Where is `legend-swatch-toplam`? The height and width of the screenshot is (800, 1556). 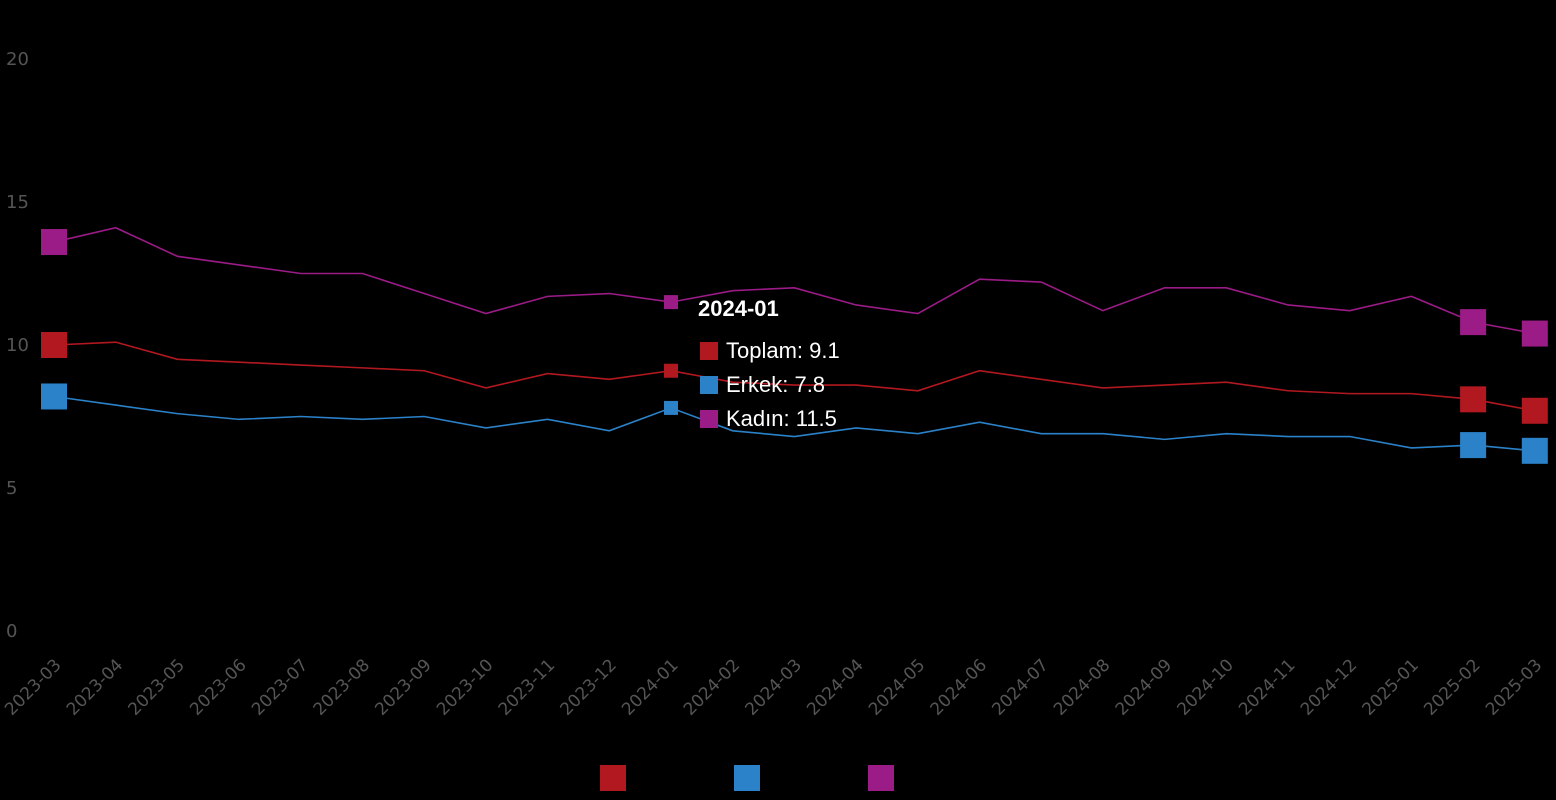 legend-swatch-toplam is located at coordinates (613, 778).